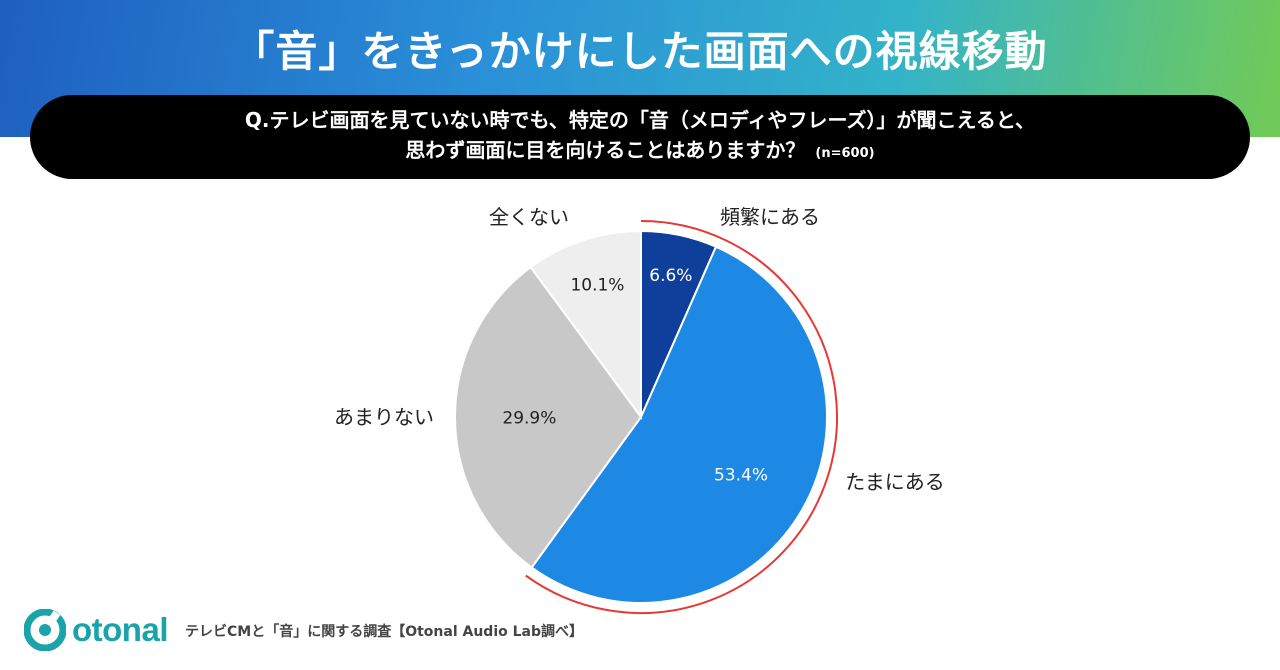 The width and height of the screenshot is (1280, 670). Describe the element at coordinates (770, 217) in the screenshot. I see `slice-category-label: 頻繁にある` at that location.